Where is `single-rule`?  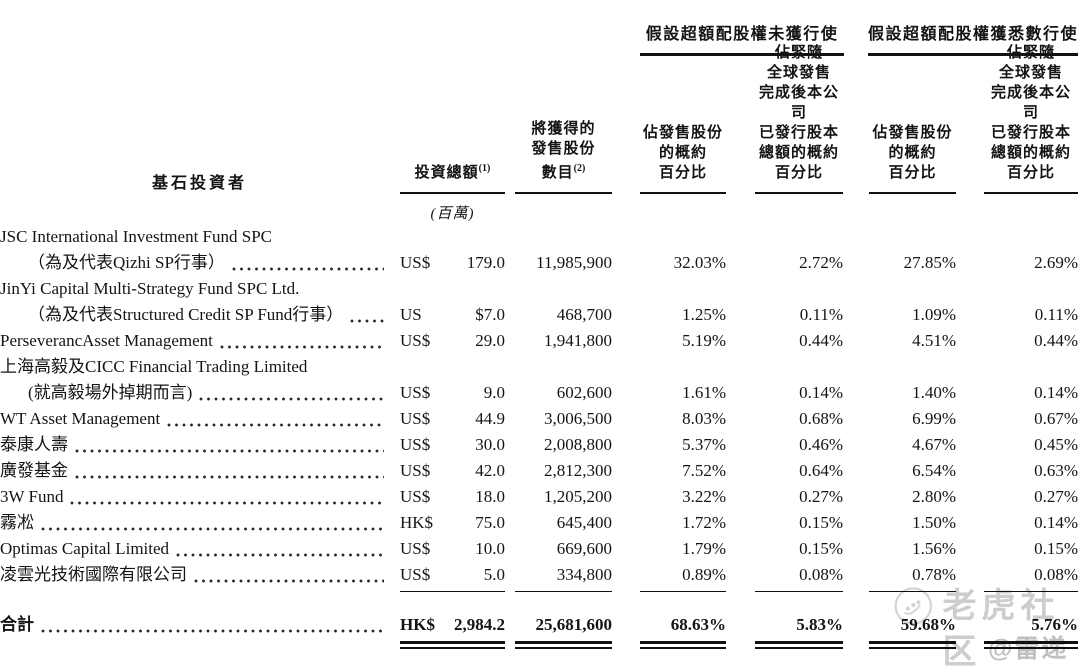
single-rule is located at coordinates (540, 592).